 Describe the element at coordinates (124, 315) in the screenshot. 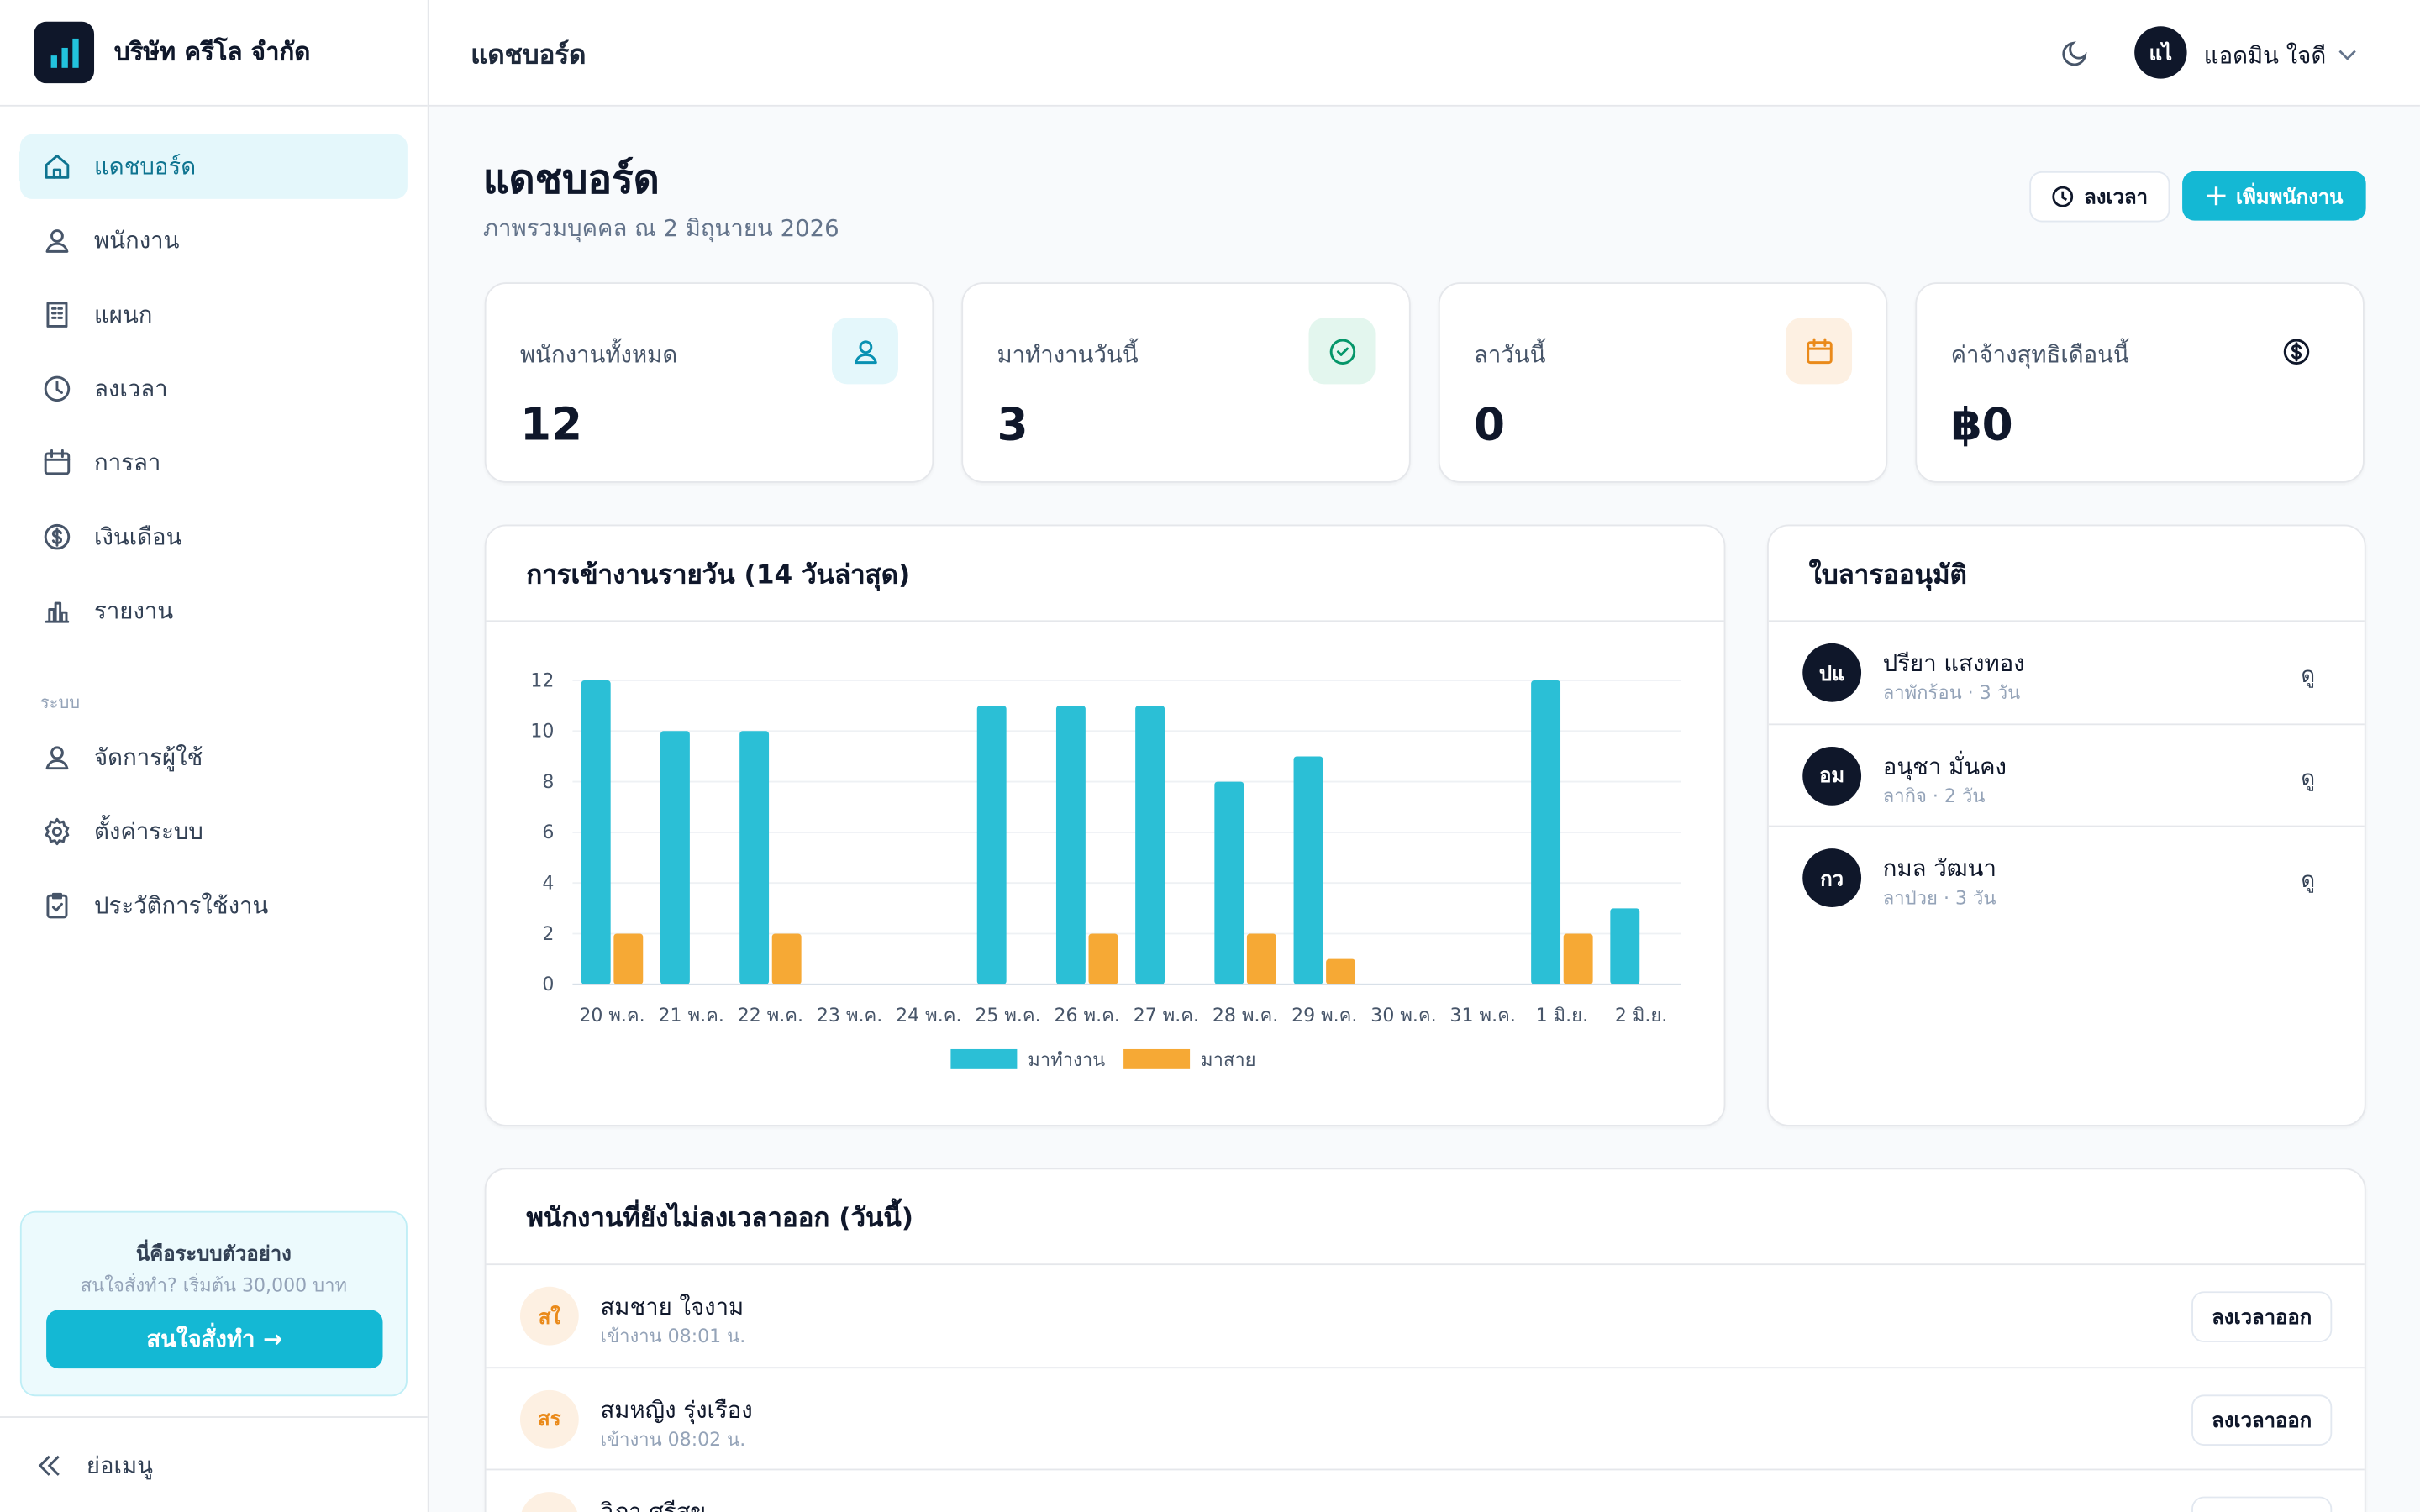

I see `nav-label: แผนก` at that location.